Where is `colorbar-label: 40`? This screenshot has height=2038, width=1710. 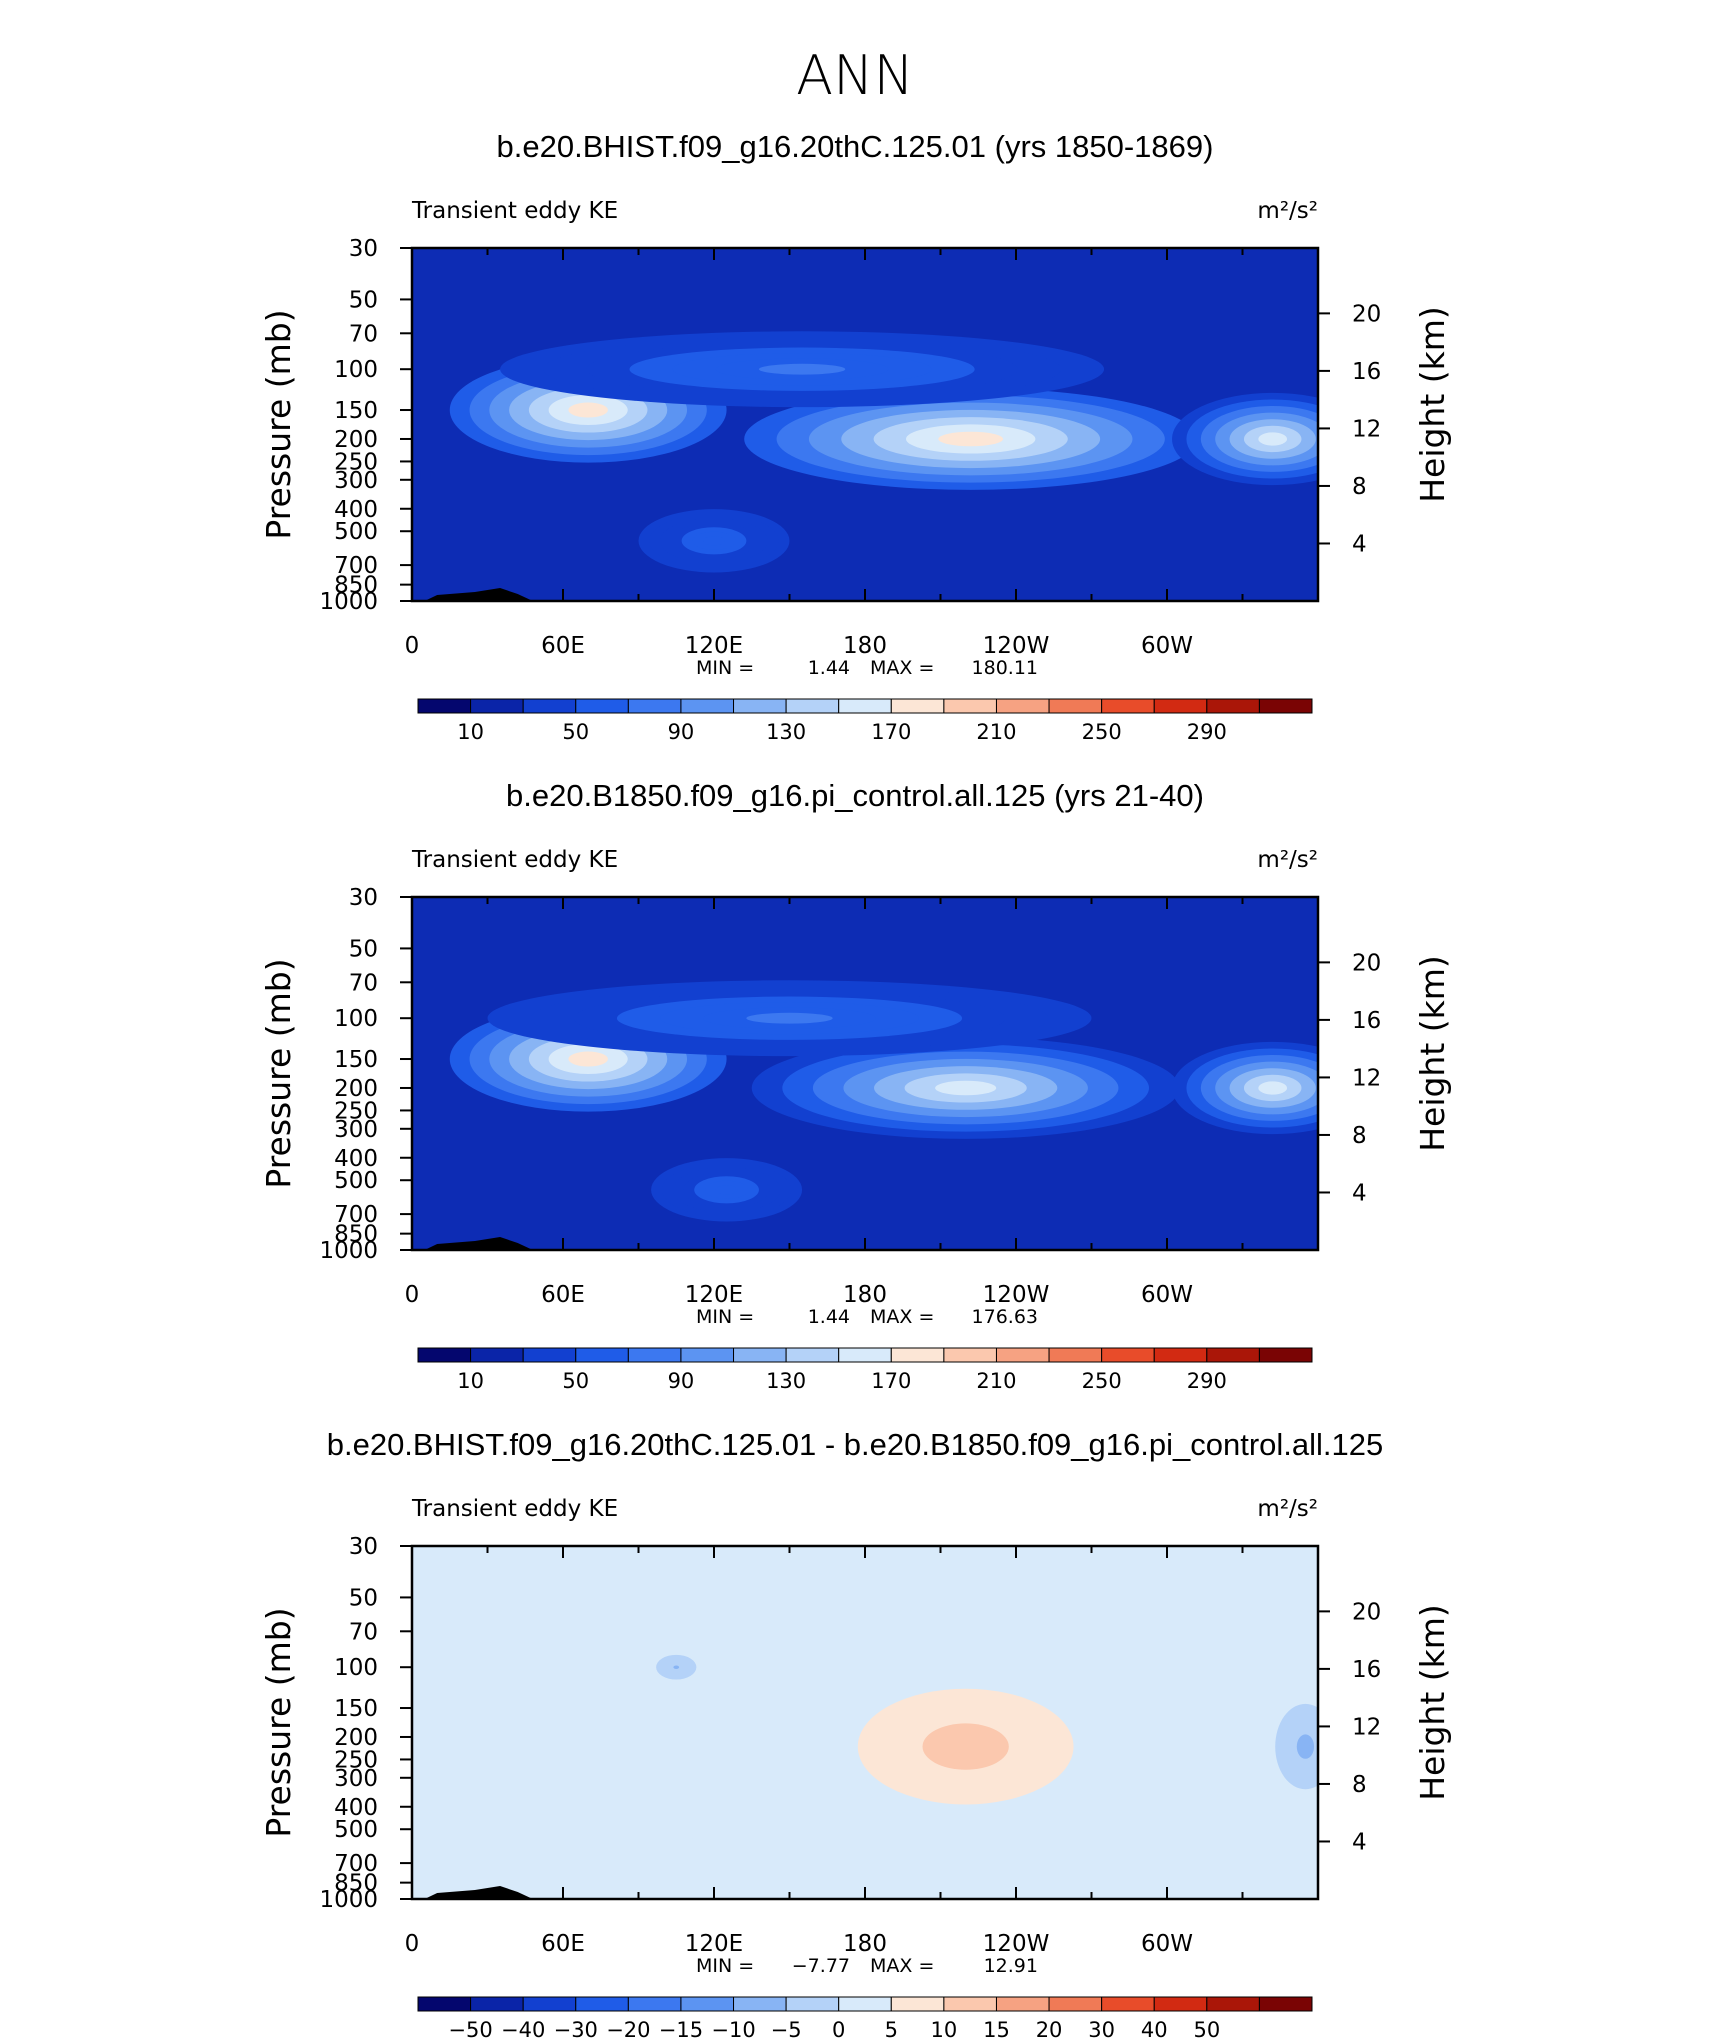
colorbar-label: 40 is located at coordinates (1154, 2028).